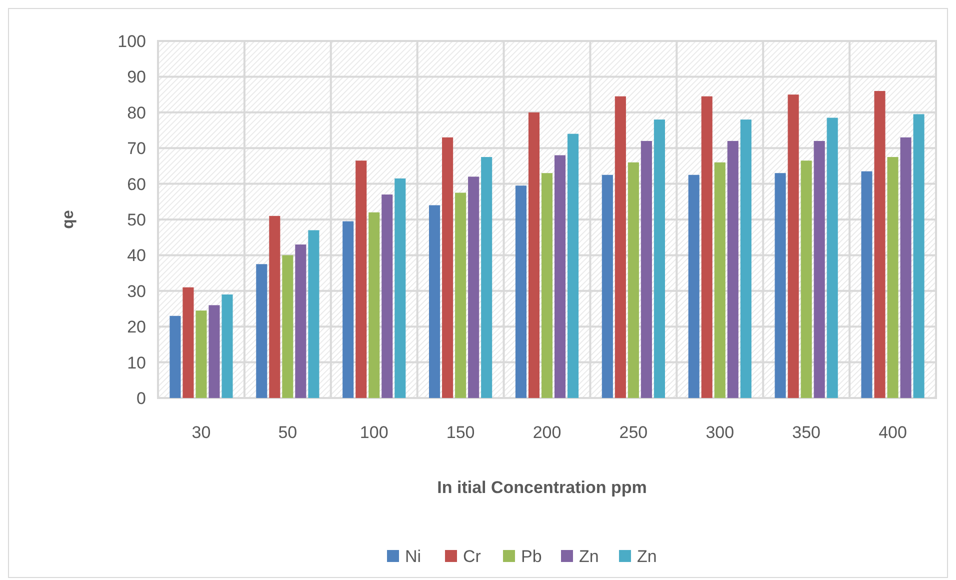  What do you see at coordinates (136, 256) in the screenshot?
I see `y-tick-label: 40` at bounding box center [136, 256].